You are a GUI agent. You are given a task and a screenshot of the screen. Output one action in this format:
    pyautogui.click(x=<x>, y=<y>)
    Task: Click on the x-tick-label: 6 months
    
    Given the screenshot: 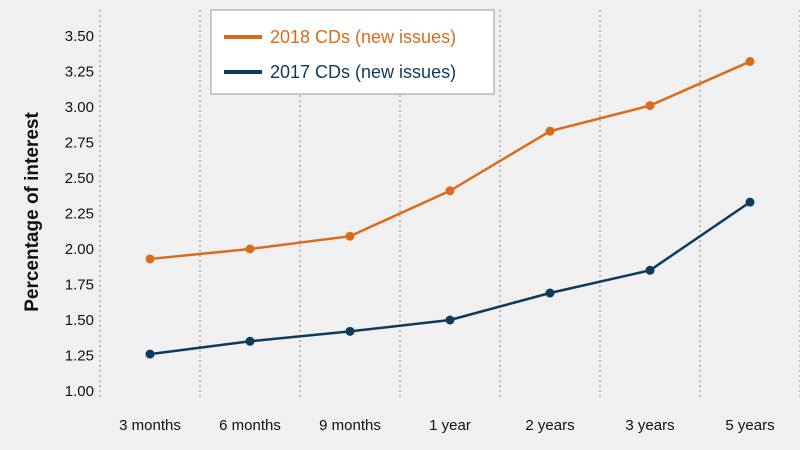 What is the action you would take?
    pyautogui.click(x=250, y=425)
    